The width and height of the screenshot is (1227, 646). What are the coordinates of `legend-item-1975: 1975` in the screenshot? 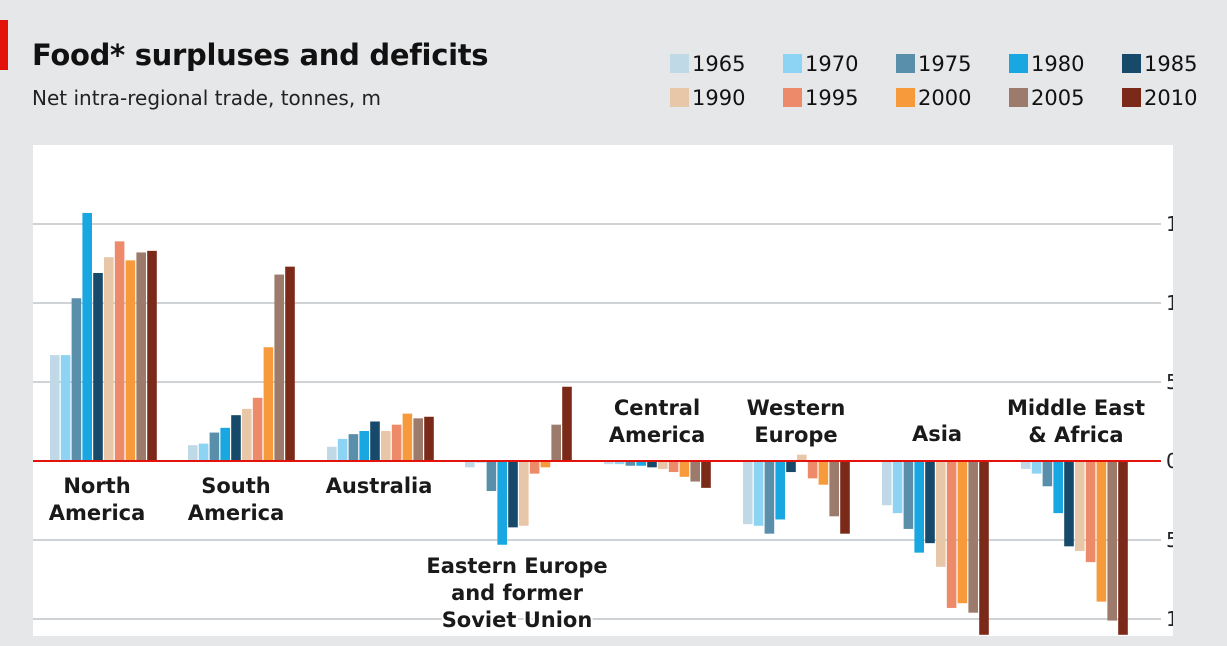 It's located at (933, 65).